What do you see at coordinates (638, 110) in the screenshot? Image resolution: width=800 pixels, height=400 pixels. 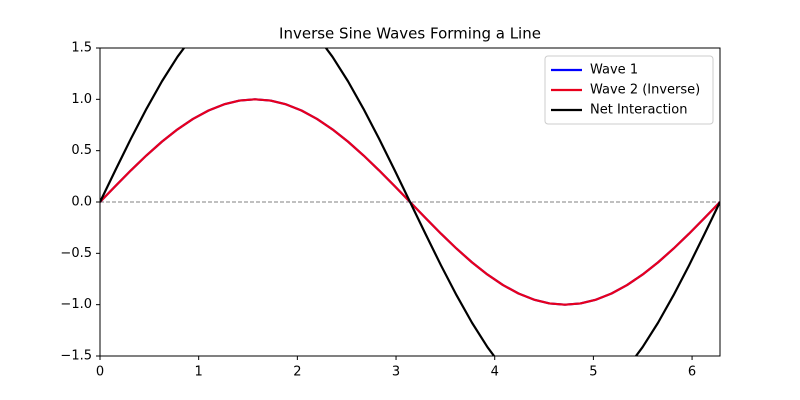 I see `legend-label: Net Interaction` at bounding box center [638, 110].